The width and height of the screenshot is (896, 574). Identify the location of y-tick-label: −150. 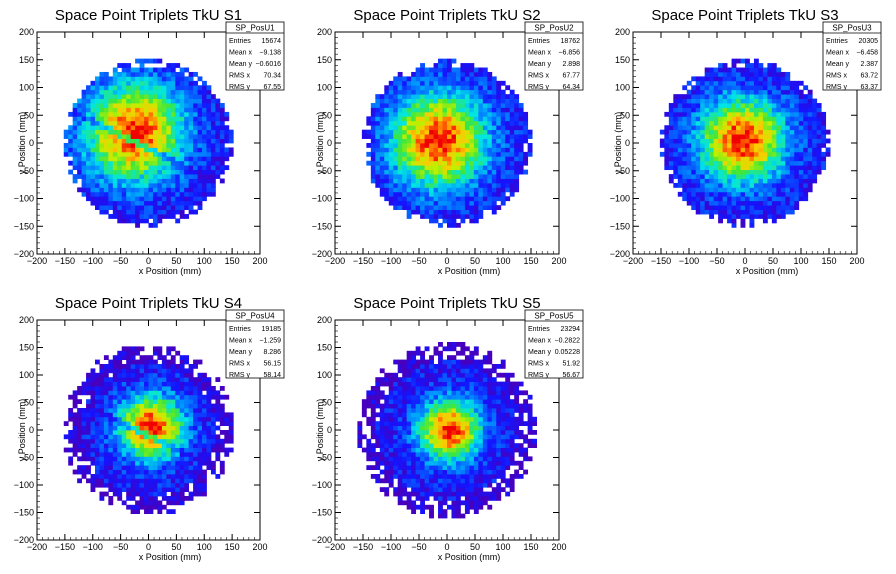
(24, 513).